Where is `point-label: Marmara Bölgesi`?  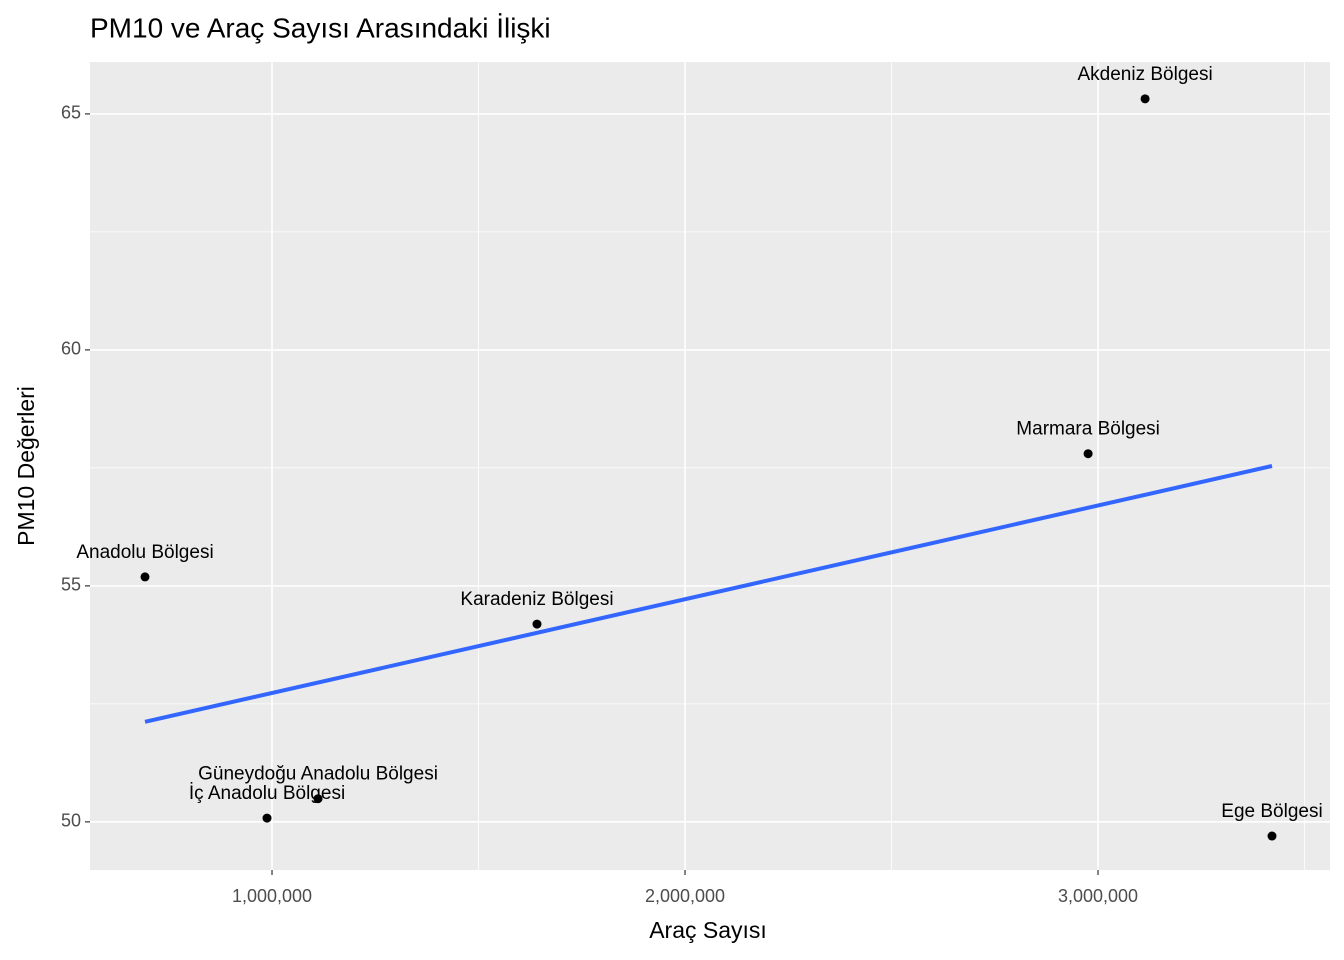 point-label: Marmara Bölgesi is located at coordinates (1088, 429).